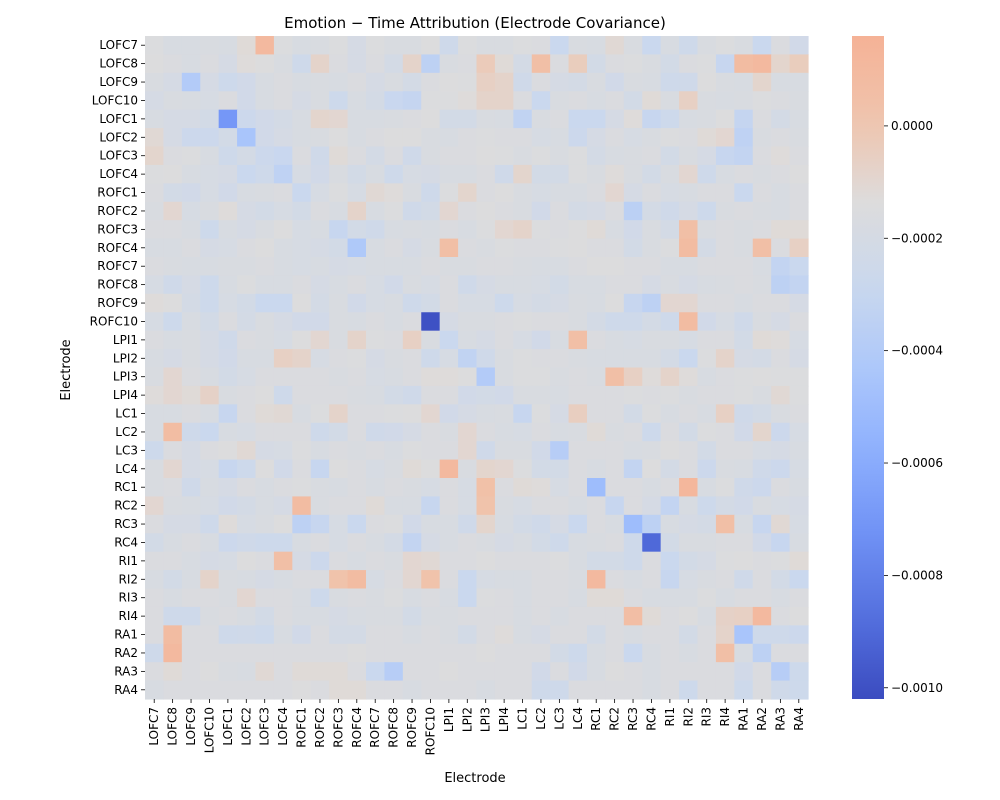 The width and height of the screenshot is (1000, 800). What do you see at coordinates (917, 351) in the screenshot?
I see `colorbar-tick-label: −0.0004` at bounding box center [917, 351].